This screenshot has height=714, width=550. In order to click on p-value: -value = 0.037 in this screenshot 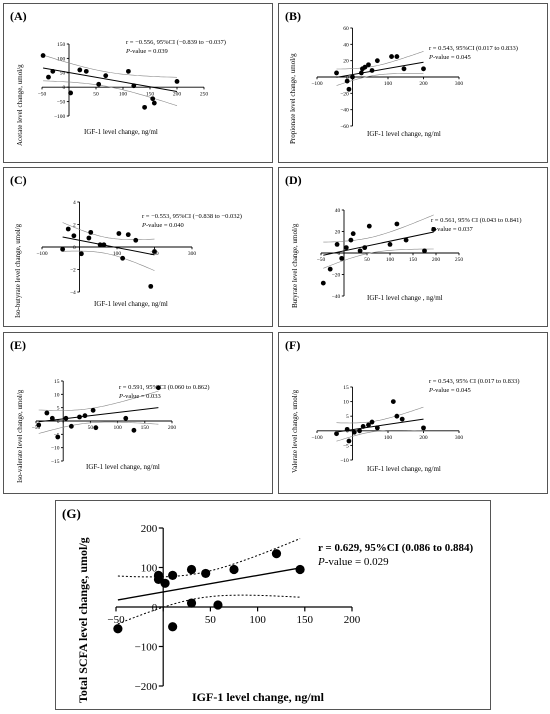, I will do `click(453, 229)`.